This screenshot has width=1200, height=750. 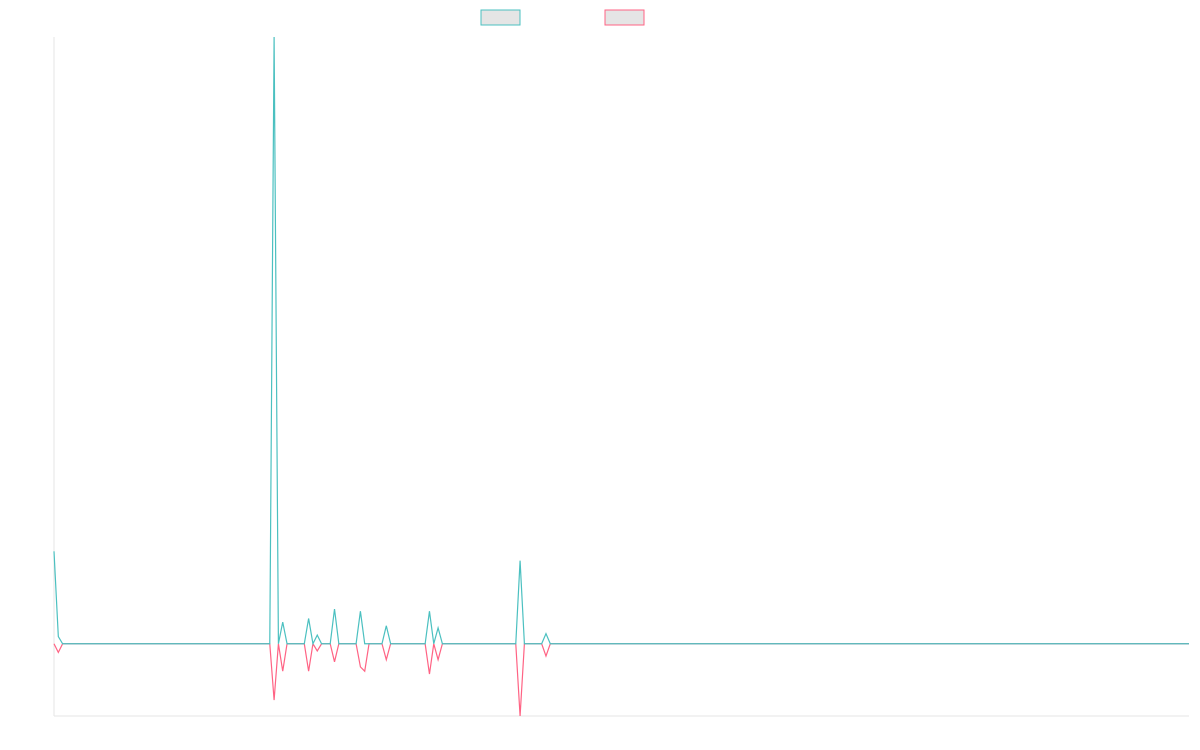 What do you see at coordinates (562, 17) in the screenshot?
I see `legend` at bounding box center [562, 17].